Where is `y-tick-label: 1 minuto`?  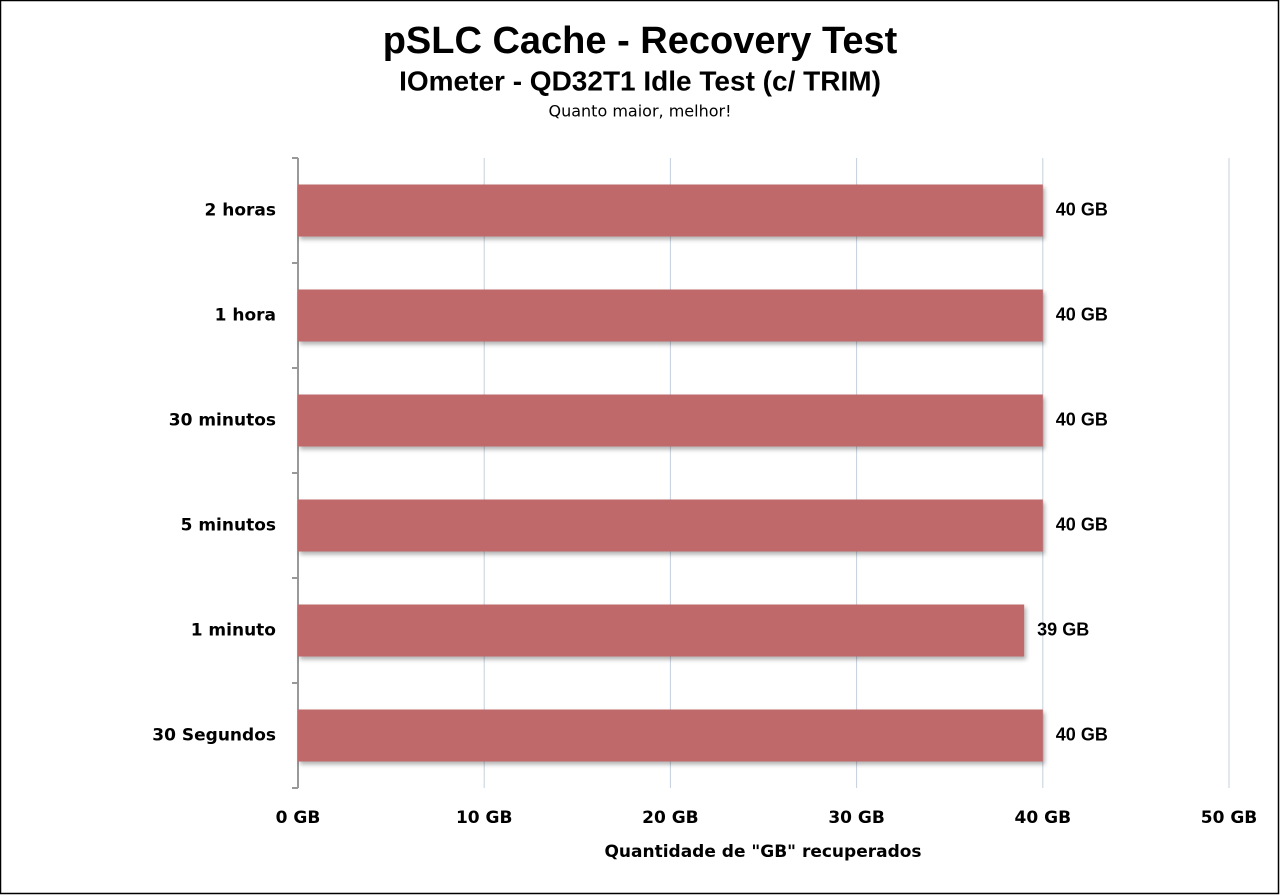
y-tick-label: 1 minuto is located at coordinates (233, 631).